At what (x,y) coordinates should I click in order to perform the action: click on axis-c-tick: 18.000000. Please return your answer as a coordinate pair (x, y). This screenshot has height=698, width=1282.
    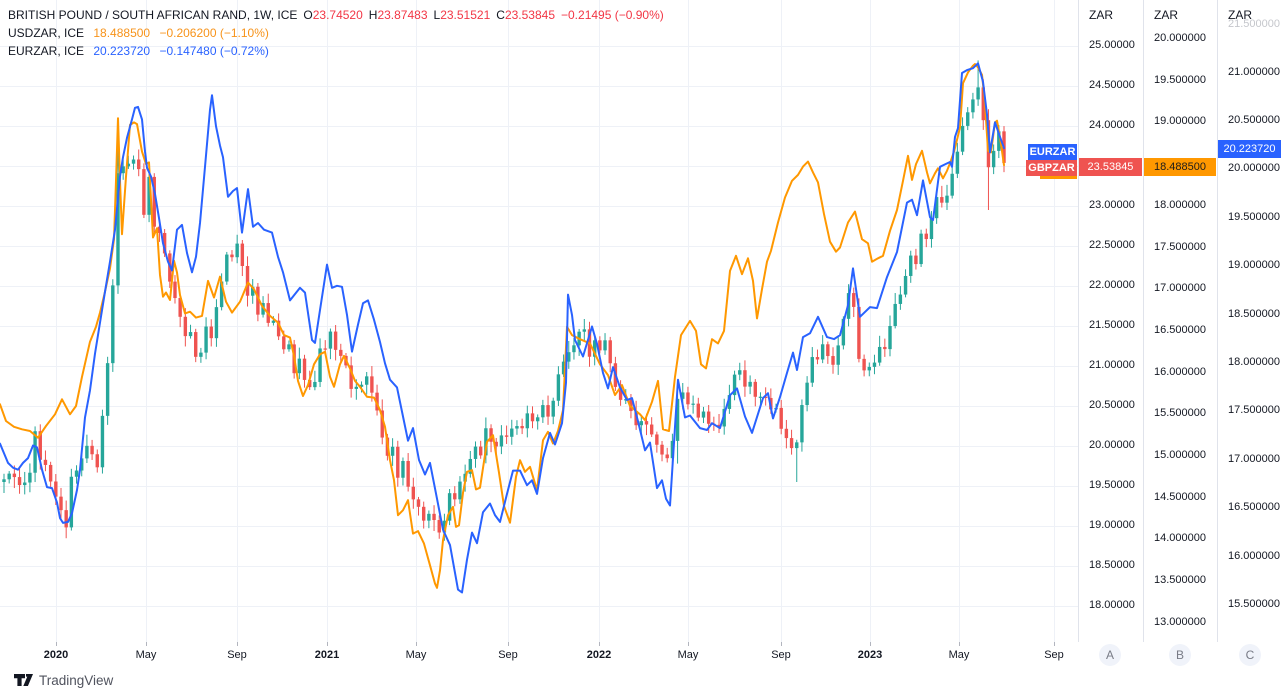
    Looking at the image, I should click on (1254, 362).